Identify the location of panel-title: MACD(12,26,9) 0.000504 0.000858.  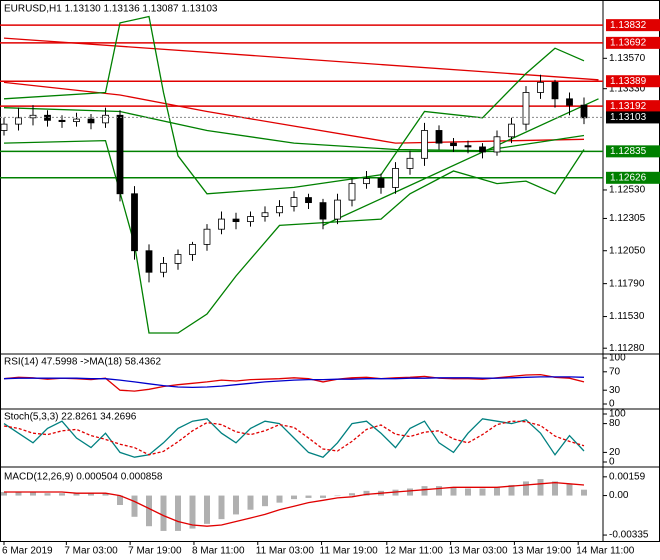
(83, 477).